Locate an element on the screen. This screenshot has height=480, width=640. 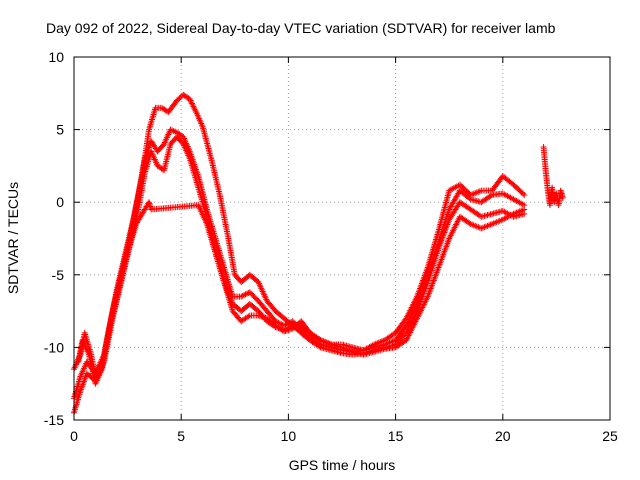
x-axis-label: GPS time / hours is located at coordinates (342, 465).